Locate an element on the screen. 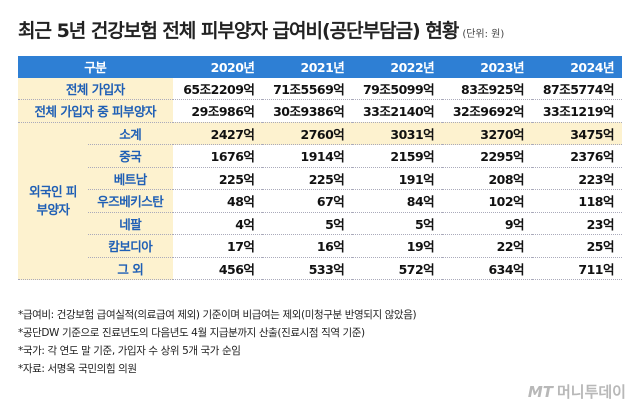 The height and width of the screenshot is (410, 640). cell: 3475억 is located at coordinates (577, 133).